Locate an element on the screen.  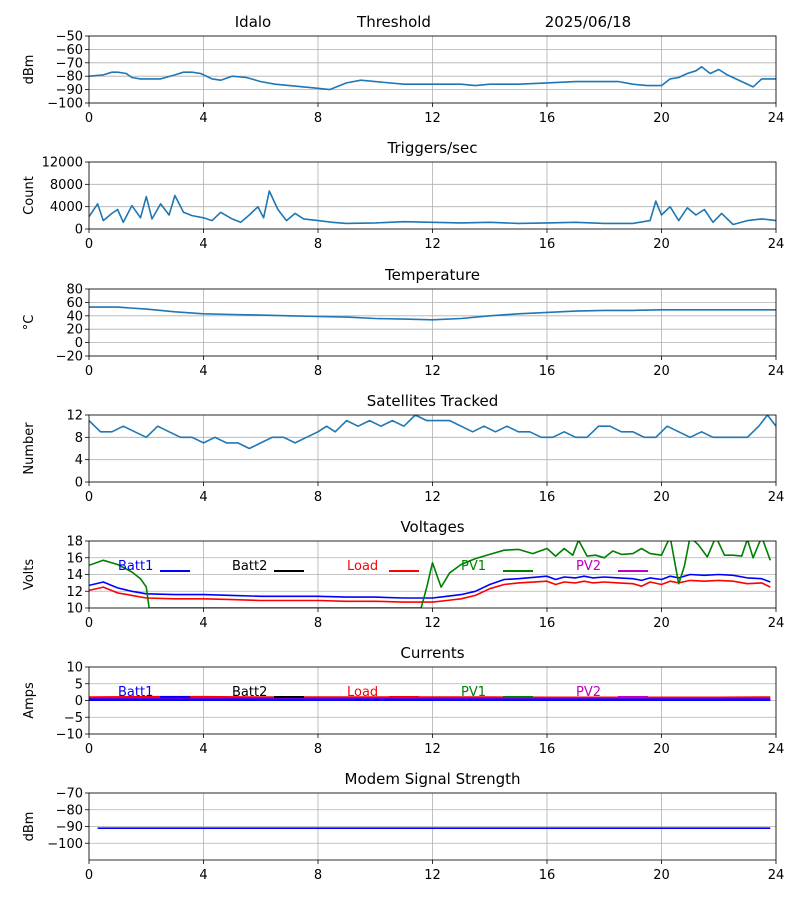
y-tick-label: 14 is located at coordinates (74, 575).